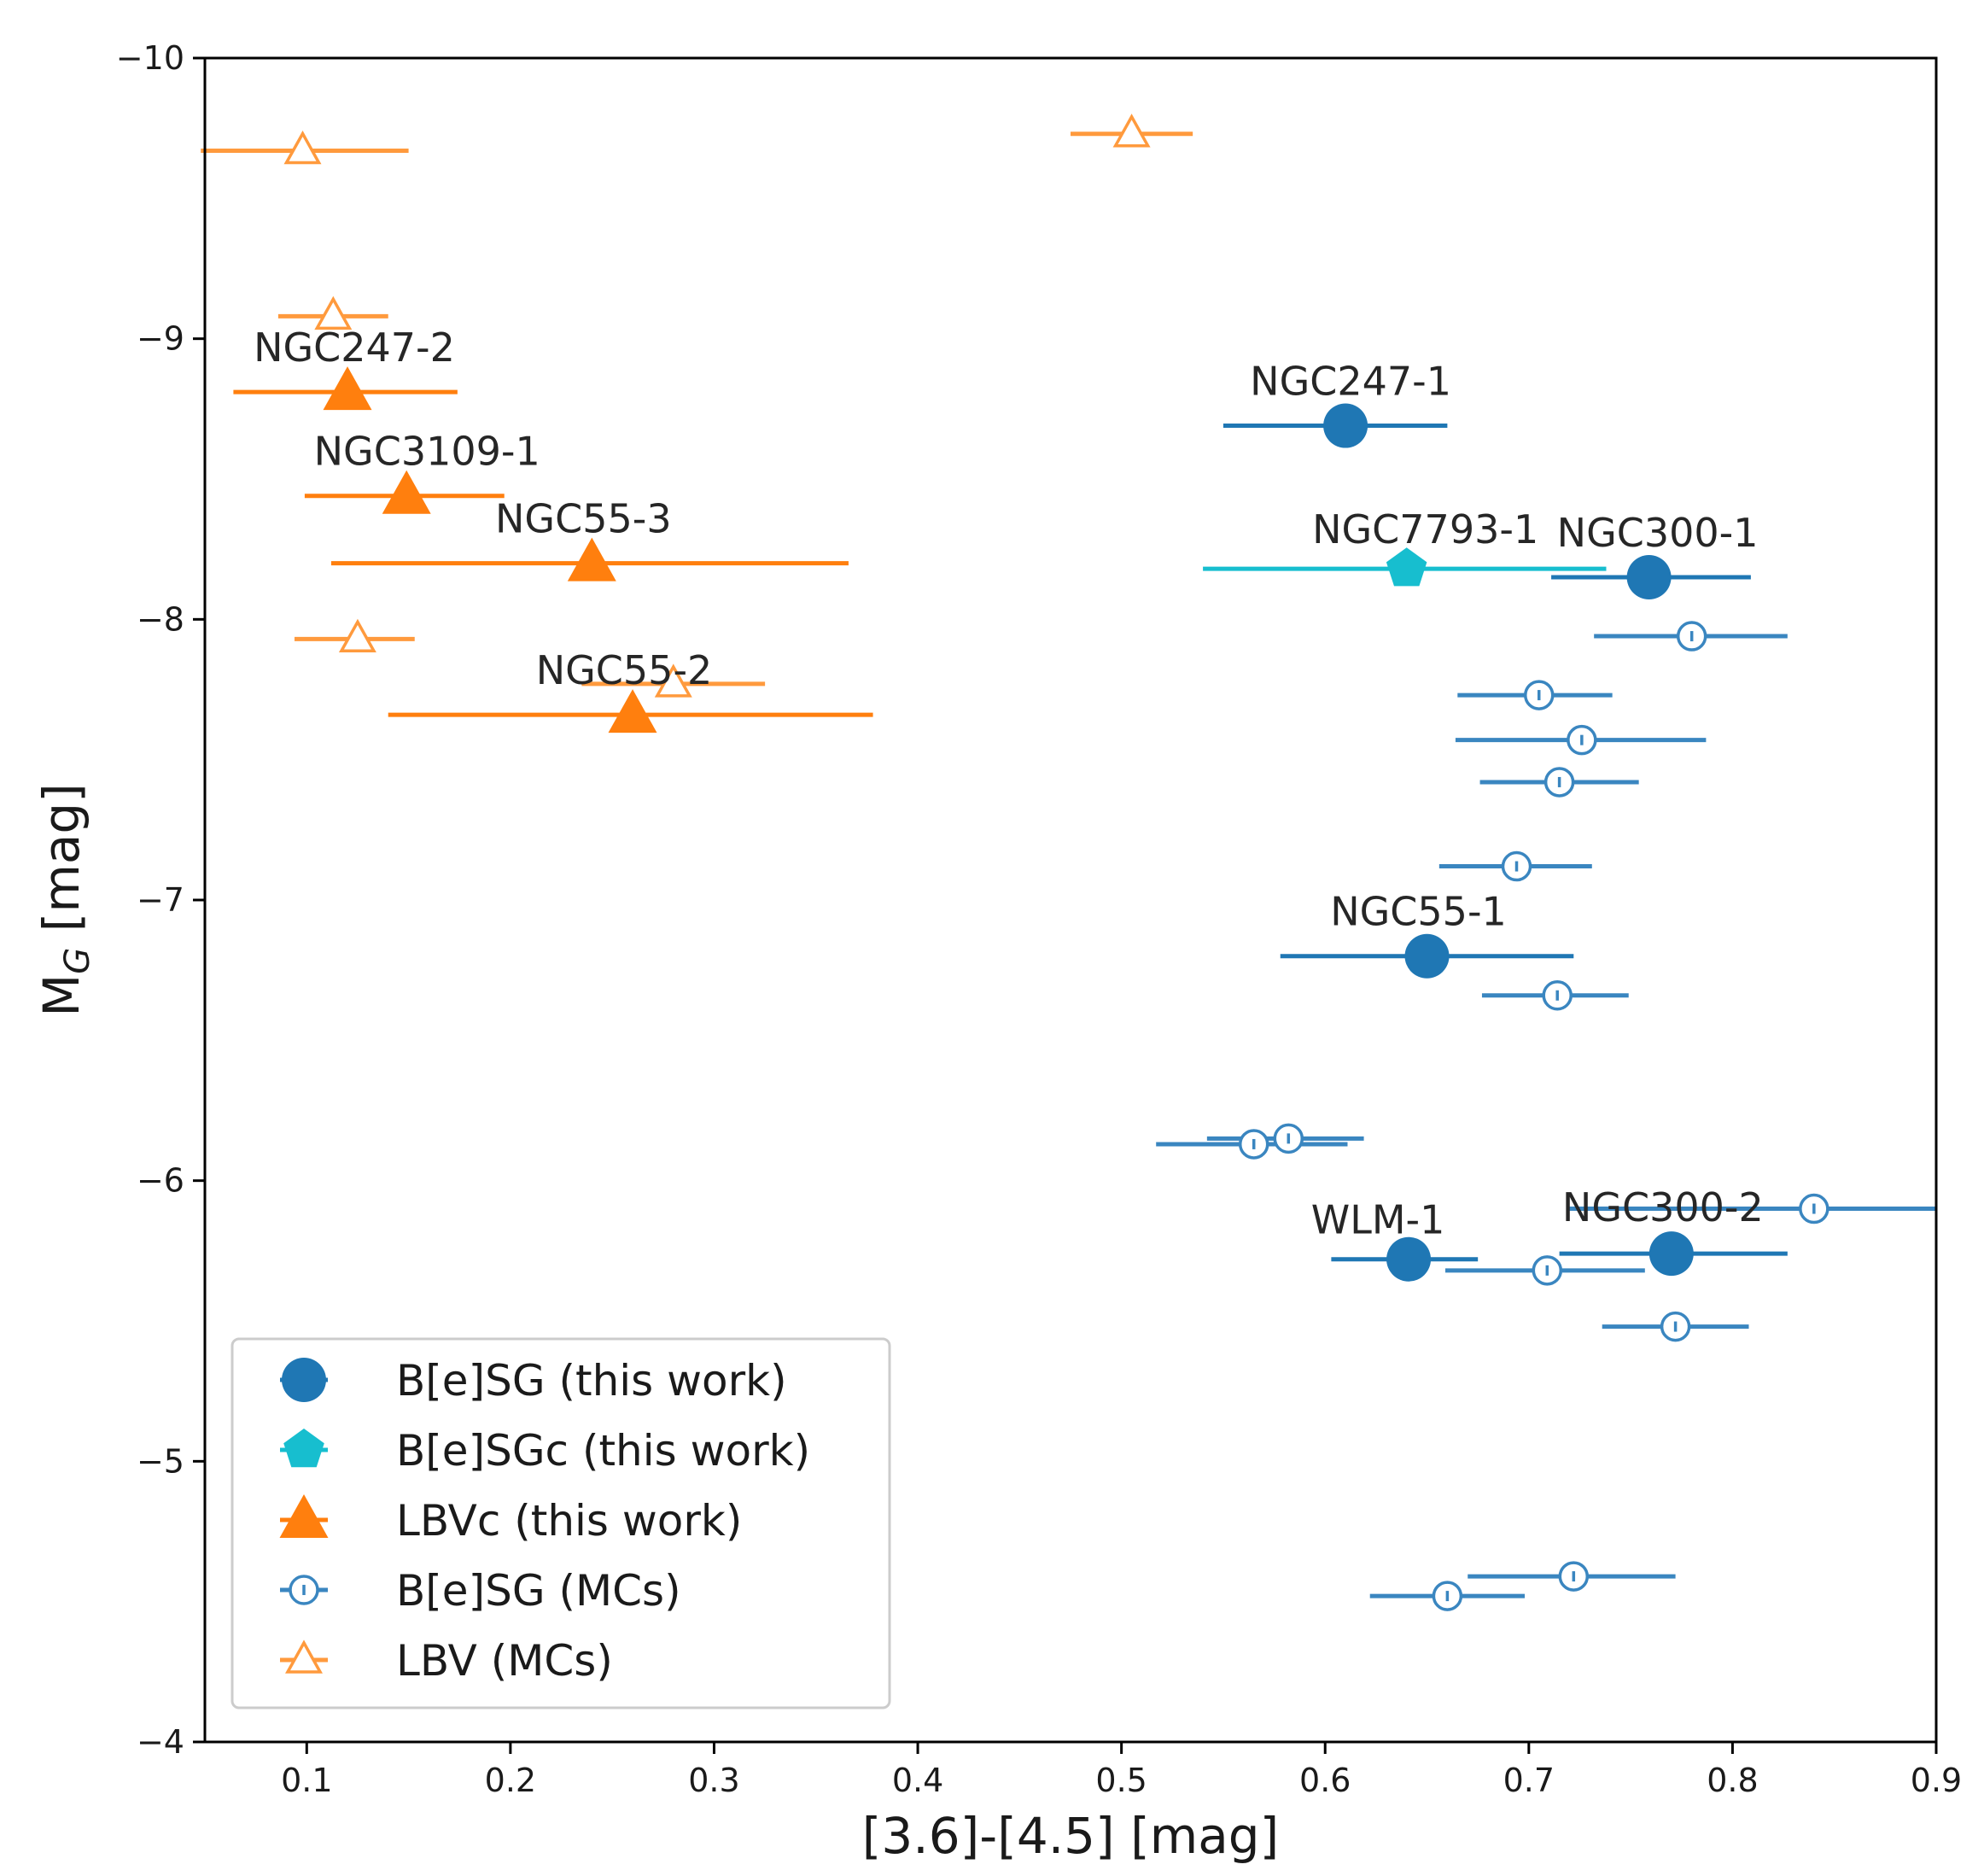 This screenshot has width=1984, height=1876. What do you see at coordinates (160, 619) in the screenshot?
I see `y-tick-label: −8` at bounding box center [160, 619].